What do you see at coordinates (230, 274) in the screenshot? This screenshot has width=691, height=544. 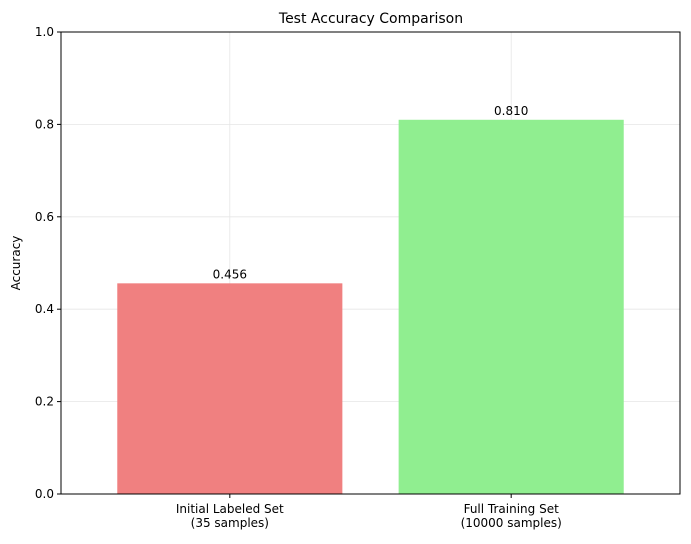 I see `bar-value-label: 0.456` at bounding box center [230, 274].